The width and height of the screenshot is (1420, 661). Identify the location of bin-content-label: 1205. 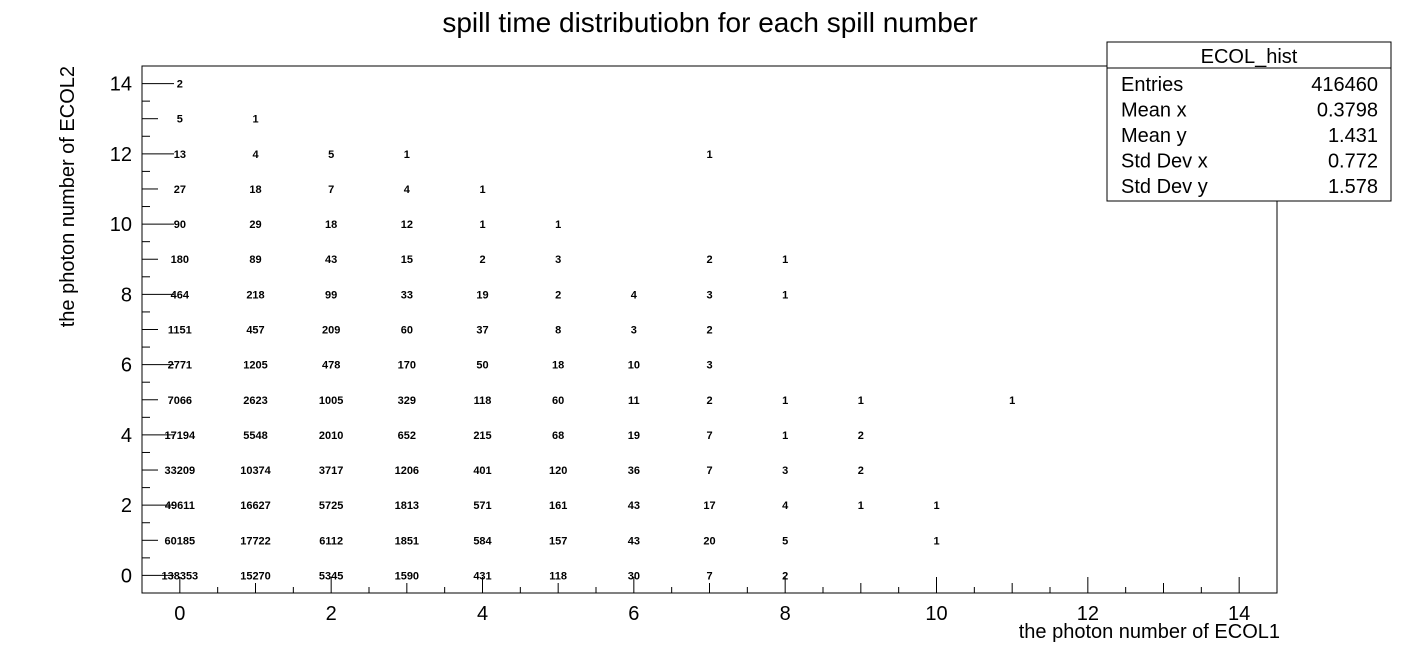
(255, 366).